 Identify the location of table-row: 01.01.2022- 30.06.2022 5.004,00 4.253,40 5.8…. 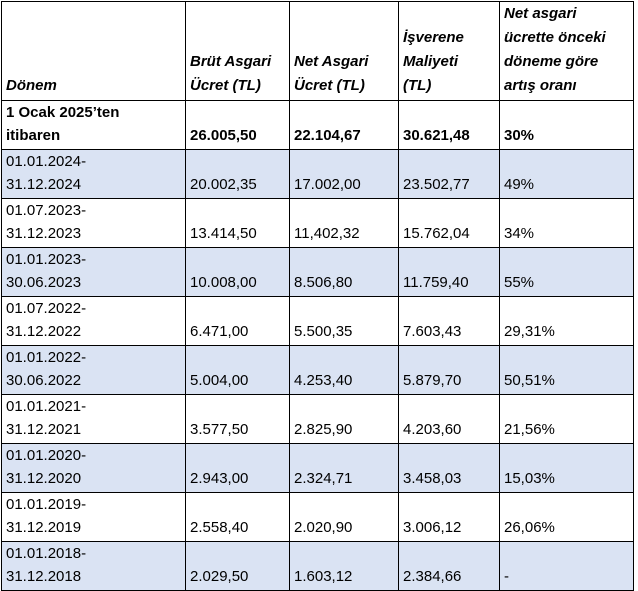
(317, 370).